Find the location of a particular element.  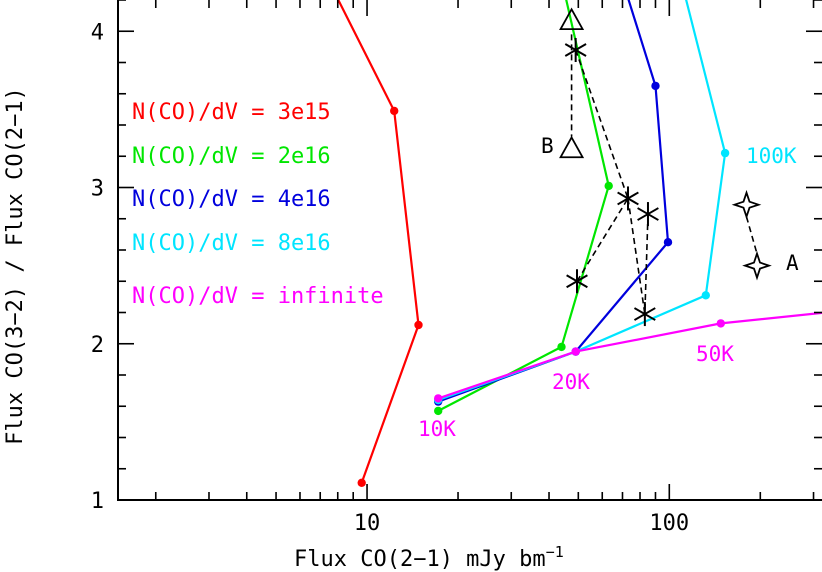

y-tick-label: 1 is located at coordinates (97, 501).